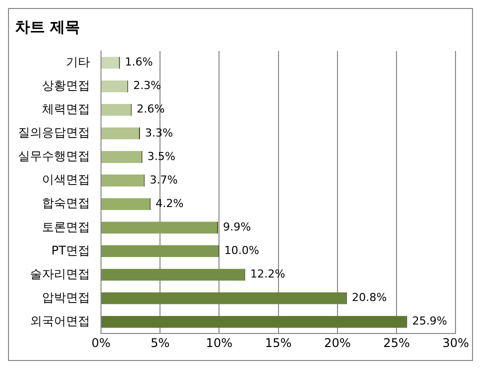 This screenshot has height=369, width=481. Describe the element at coordinates (160, 343) in the screenshot. I see `x-tick-label: 5%` at that location.